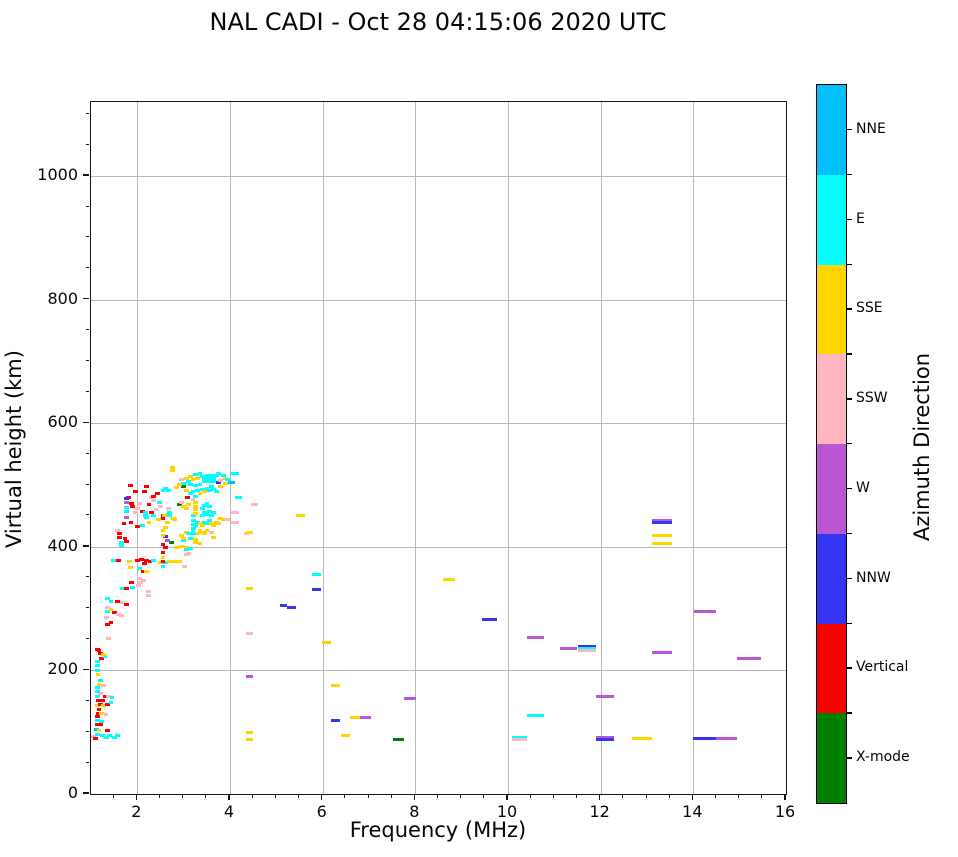 This screenshot has width=958, height=857. I want to click on colorbar-tick-label-nnw: NNW, so click(873, 577).